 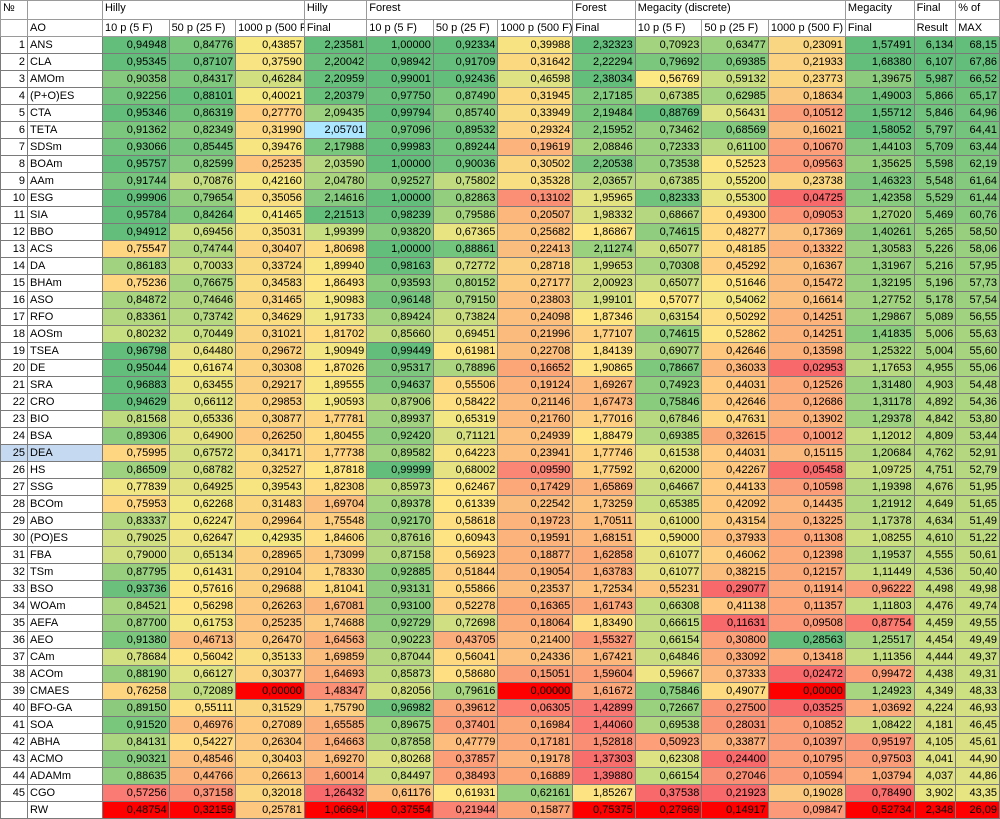 What do you see at coordinates (465, 385) in the screenshot?
I see `forest-50p-cell: 0,55506` at bounding box center [465, 385].